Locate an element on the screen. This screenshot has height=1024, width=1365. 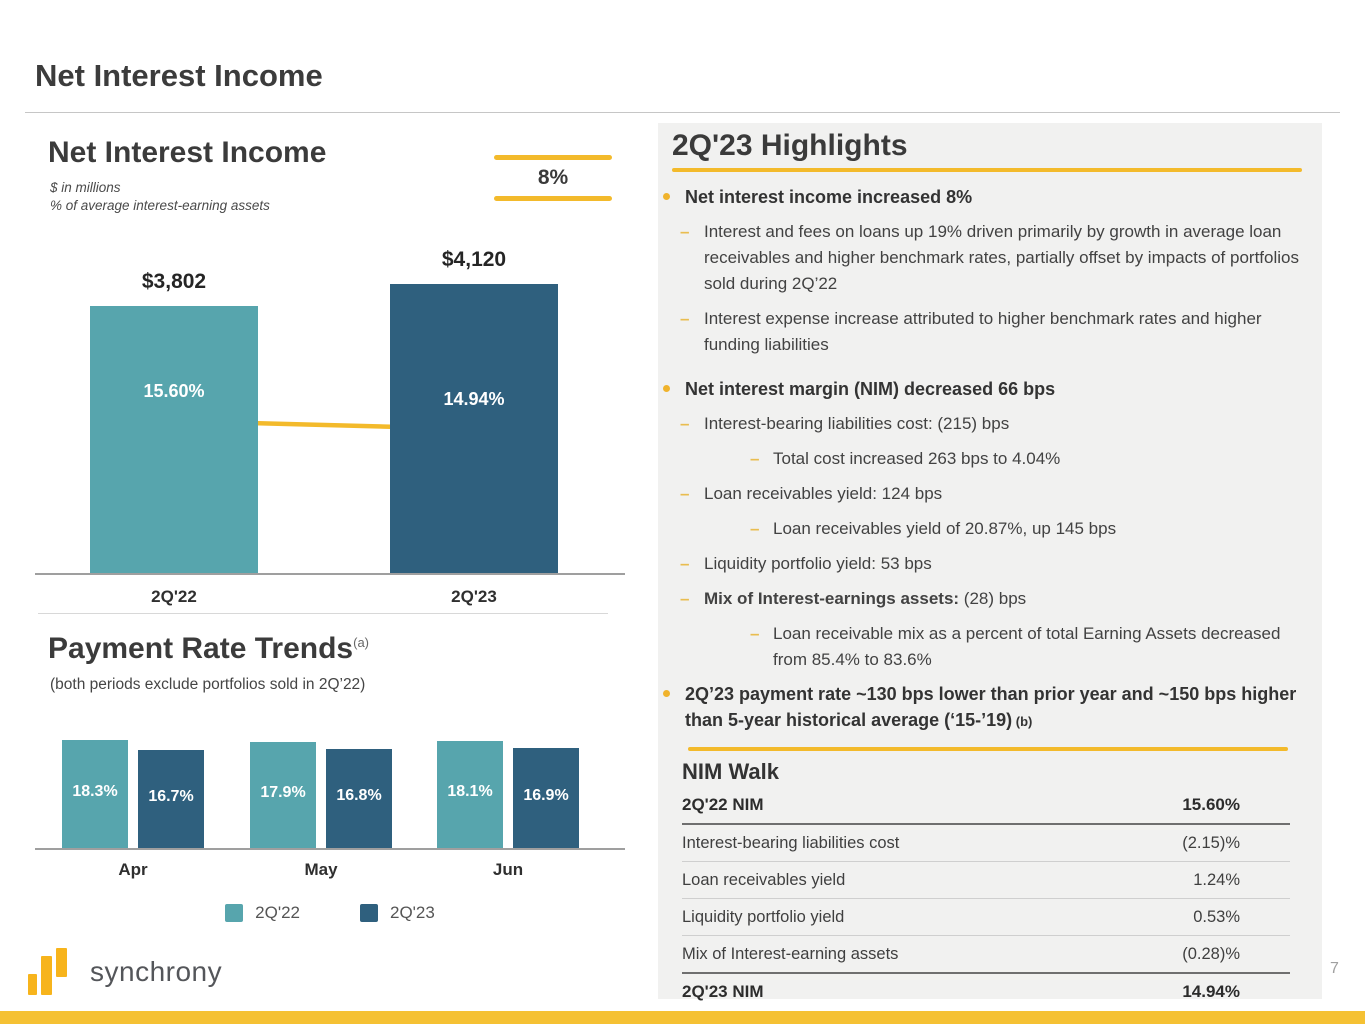
pr-bar-label: 16.9% is located at coordinates (546, 795).